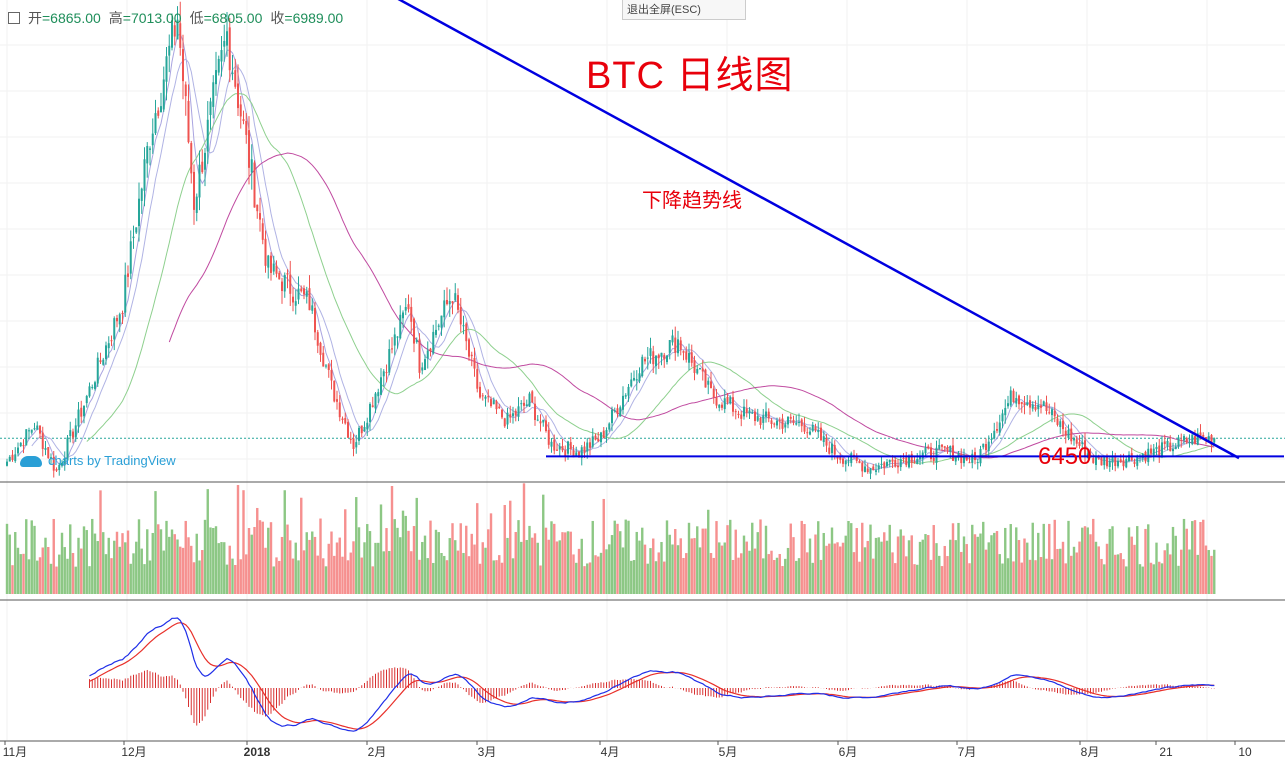 The image size is (1285, 766). I want to click on expand-square-icon, so click(14, 18).